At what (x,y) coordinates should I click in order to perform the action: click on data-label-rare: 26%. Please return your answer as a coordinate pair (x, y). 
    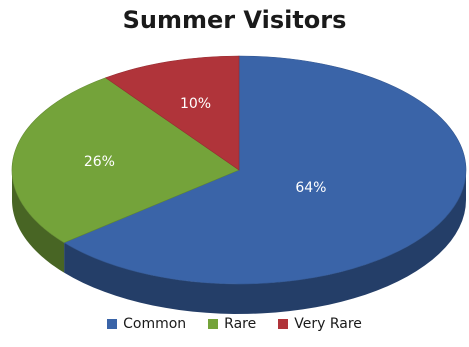
    Looking at the image, I should click on (99, 162).